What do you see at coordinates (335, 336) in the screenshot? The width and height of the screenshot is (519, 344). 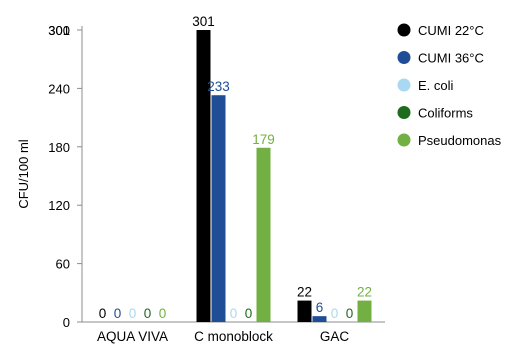 I see `x-category-label: GAC` at bounding box center [335, 336].